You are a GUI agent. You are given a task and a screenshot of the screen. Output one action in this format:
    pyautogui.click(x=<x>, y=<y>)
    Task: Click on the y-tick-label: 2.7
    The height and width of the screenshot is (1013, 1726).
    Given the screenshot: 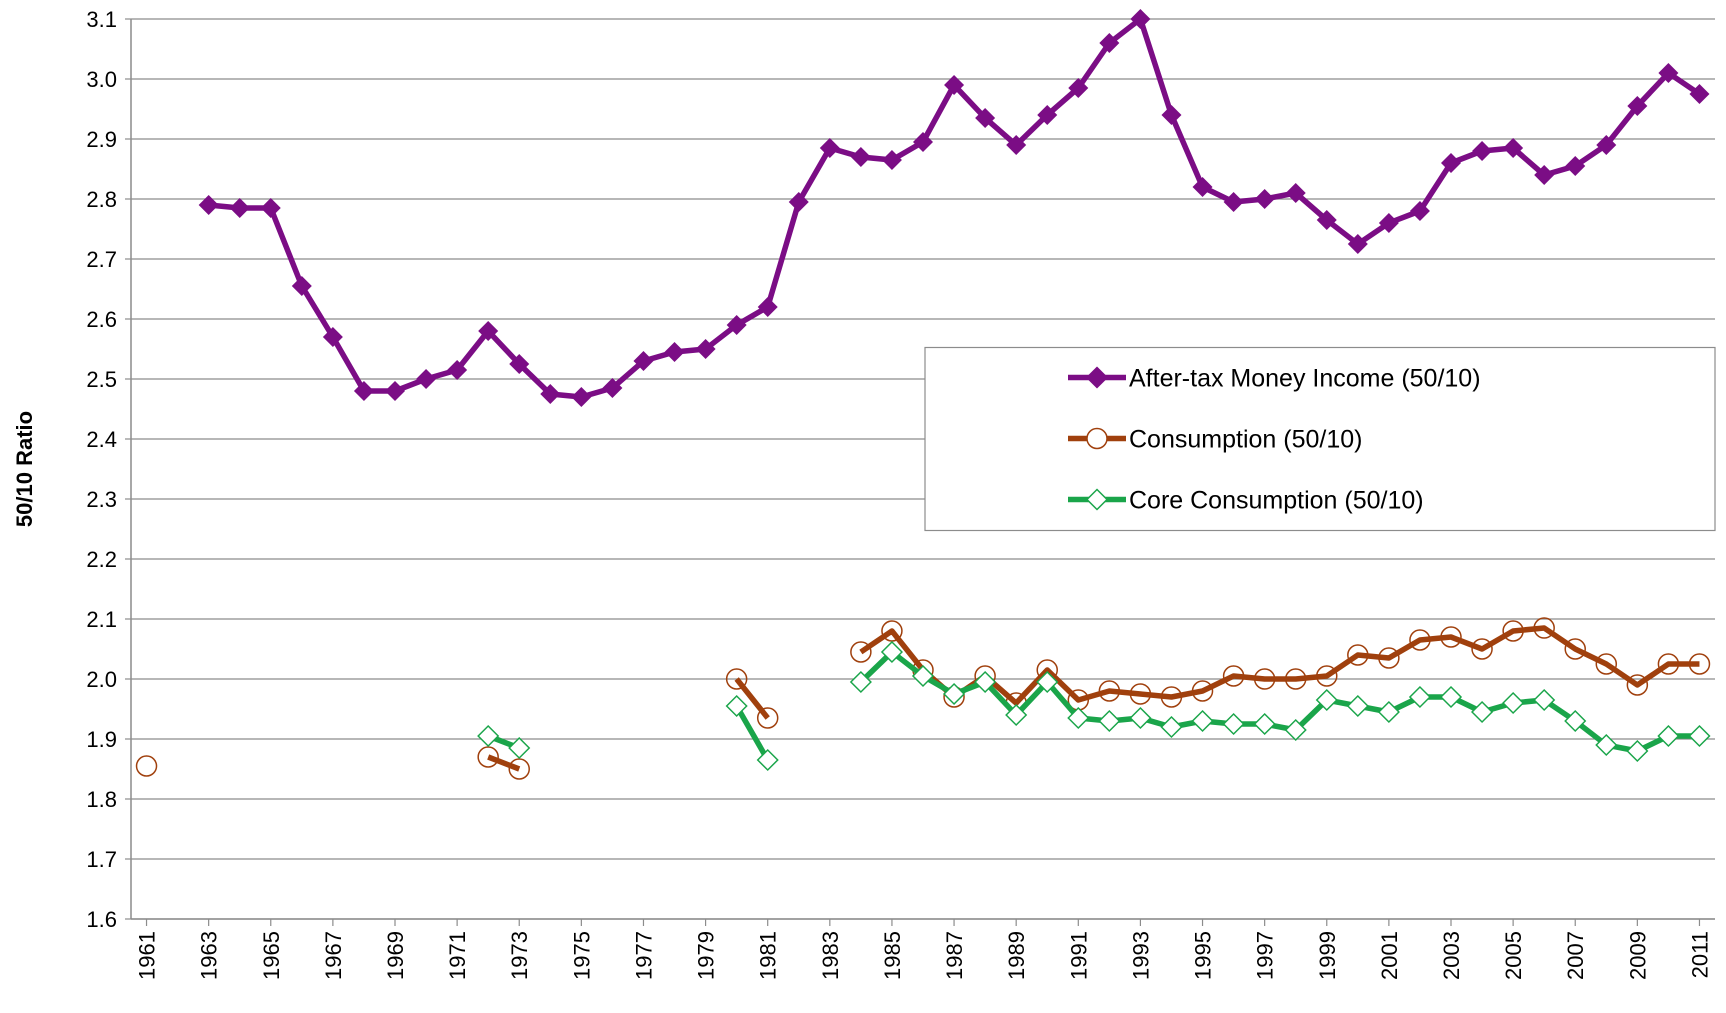 What is the action you would take?
    pyautogui.click(x=101, y=259)
    